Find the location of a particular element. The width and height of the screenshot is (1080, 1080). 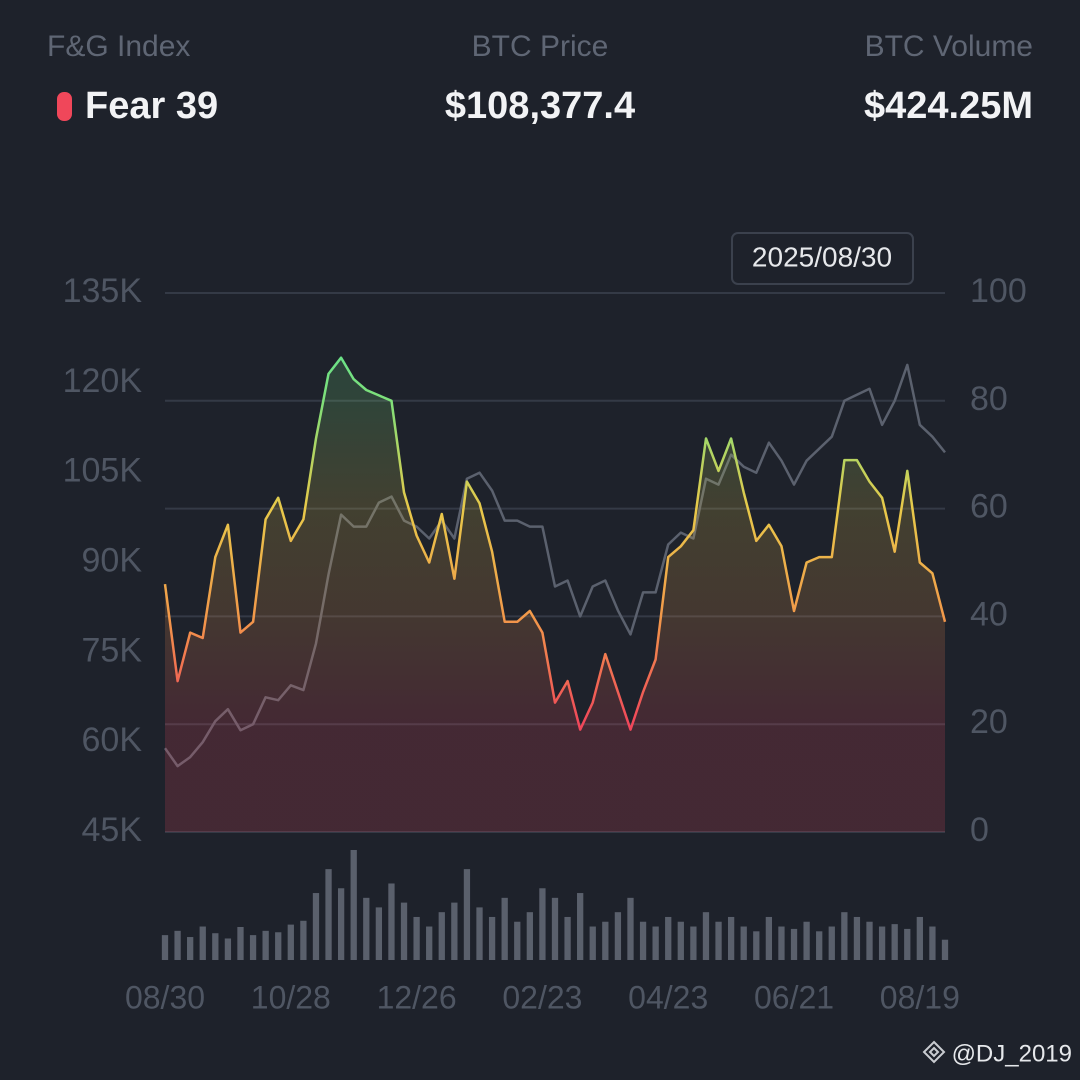

y-tick-label: 135K is located at coordinates (103, 291).